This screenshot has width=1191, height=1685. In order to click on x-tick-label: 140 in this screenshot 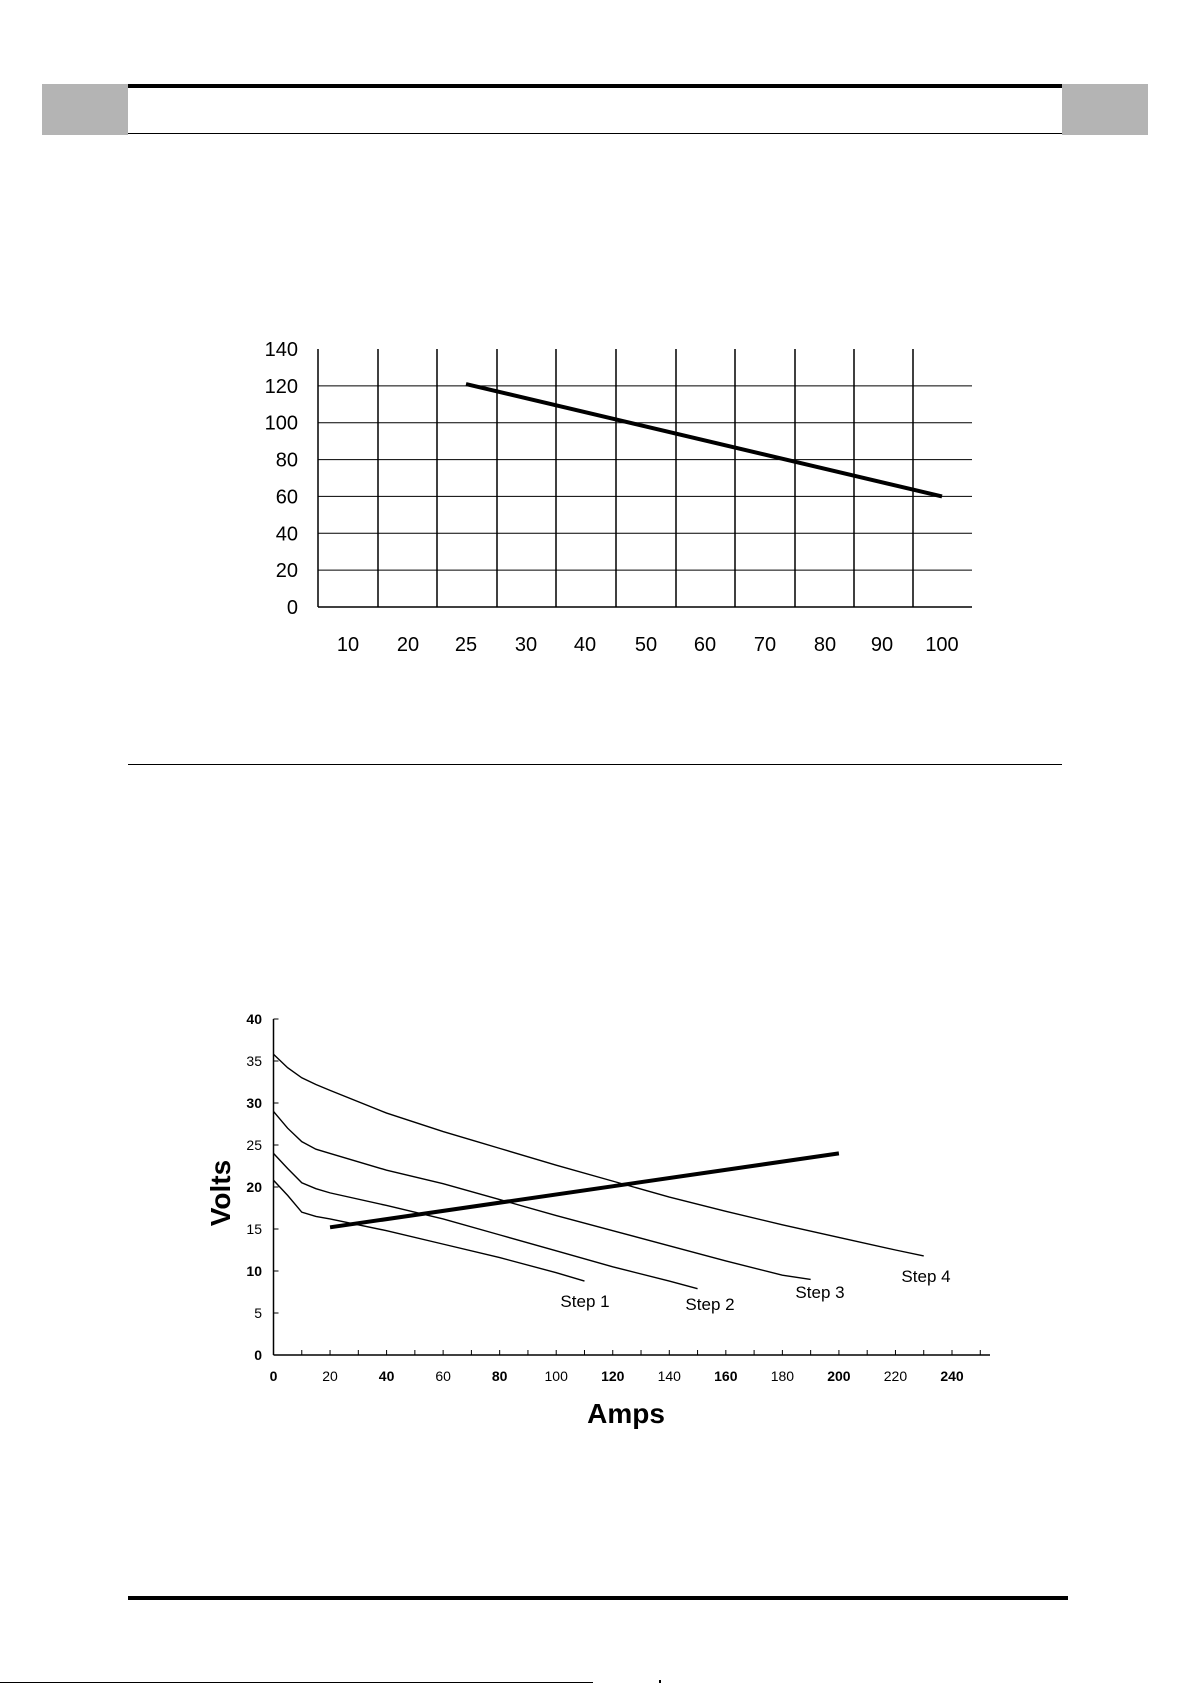, I will do `click(670, 1376)`.